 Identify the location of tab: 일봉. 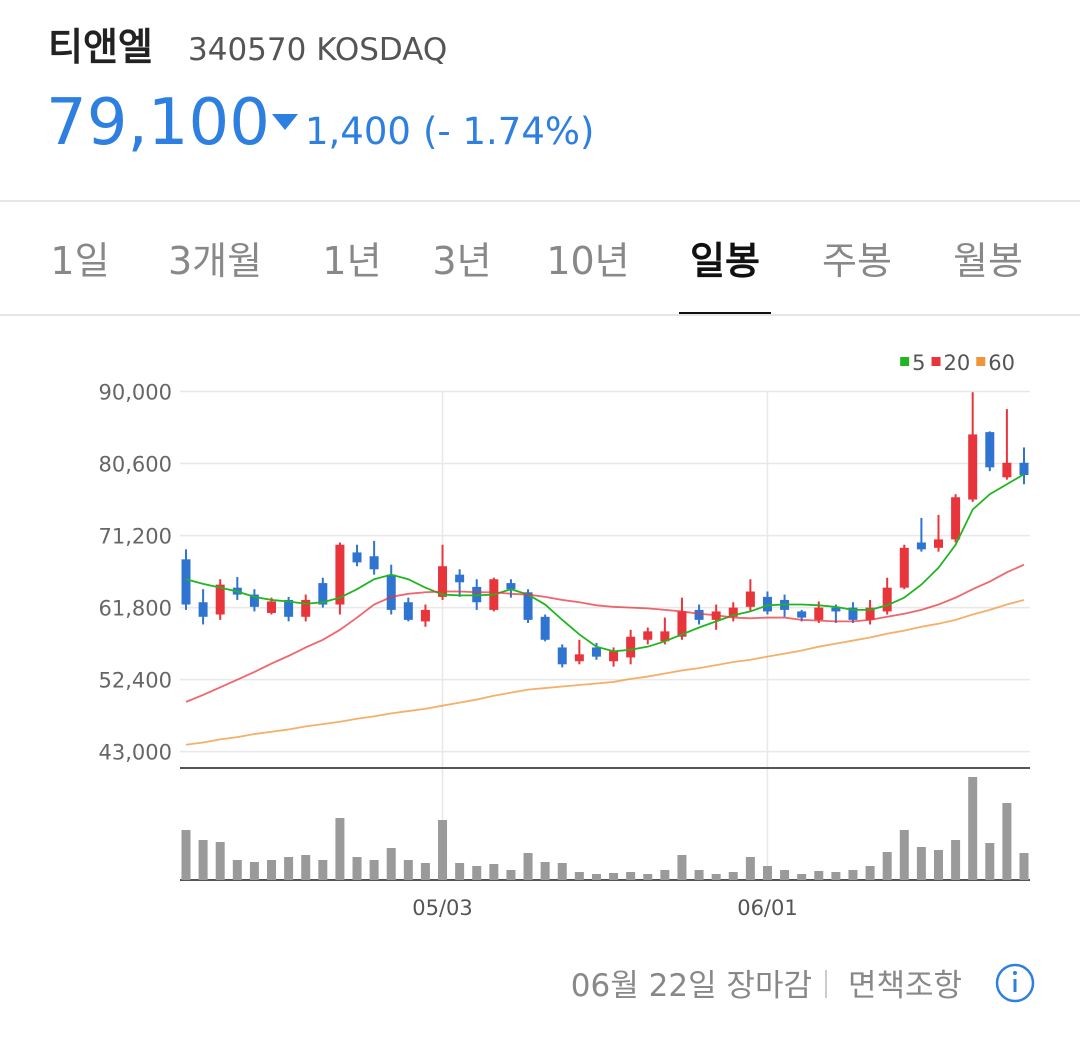
(725, 261).